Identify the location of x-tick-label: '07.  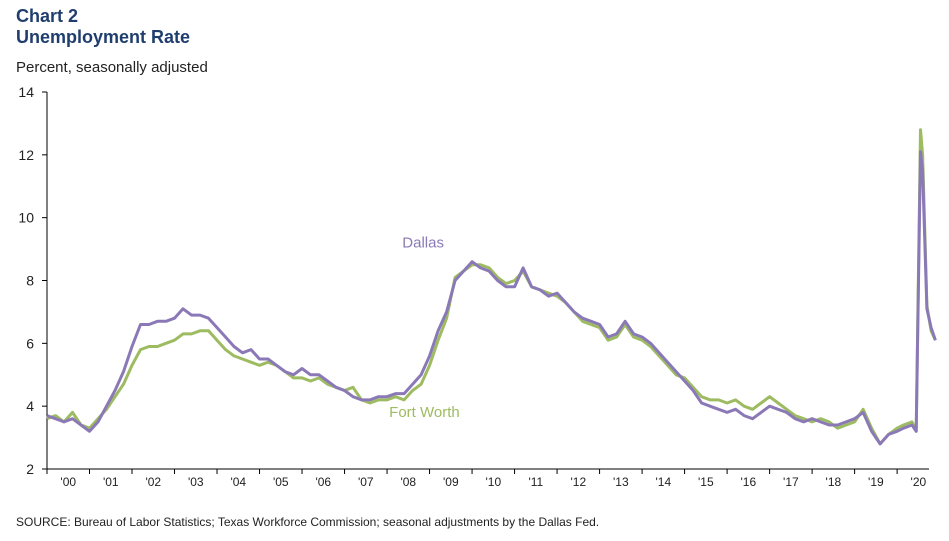
(366, 482).